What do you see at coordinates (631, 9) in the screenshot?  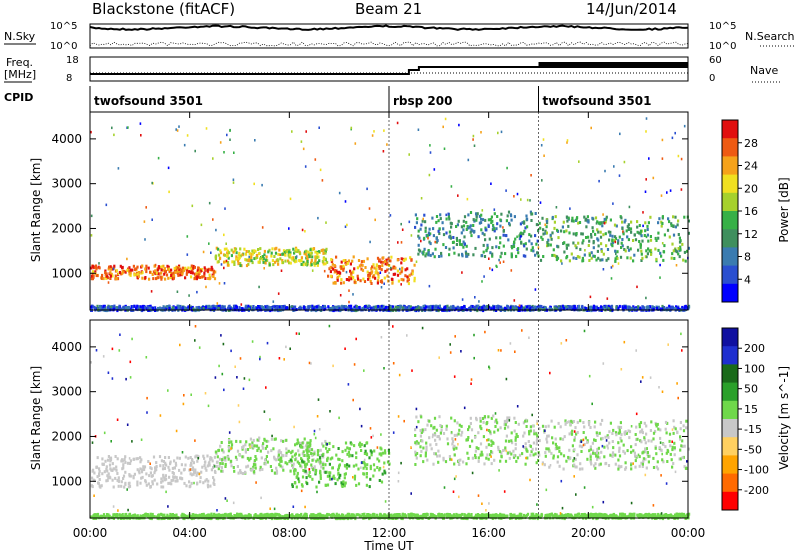 I see `date-title: 14/Jun/2014` at bounding box center [631, 9].